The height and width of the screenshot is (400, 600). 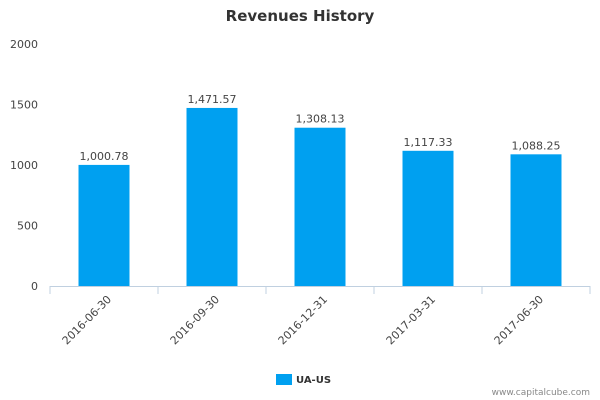 I want to click on data-label-2016-12-31: 1,308.13, so click(x=320, y=119).